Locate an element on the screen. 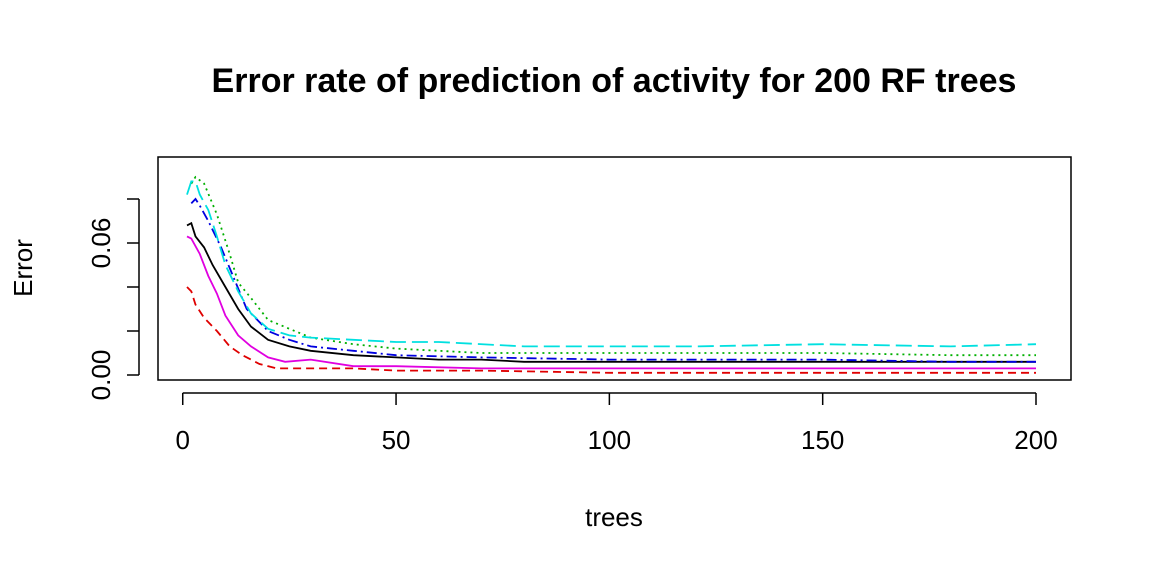  x-tick-label: 100 is located at coordinates (609, 440).